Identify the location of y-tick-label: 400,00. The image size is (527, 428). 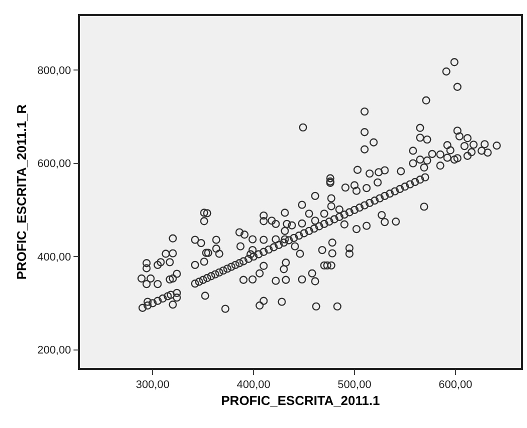
(54, 257).